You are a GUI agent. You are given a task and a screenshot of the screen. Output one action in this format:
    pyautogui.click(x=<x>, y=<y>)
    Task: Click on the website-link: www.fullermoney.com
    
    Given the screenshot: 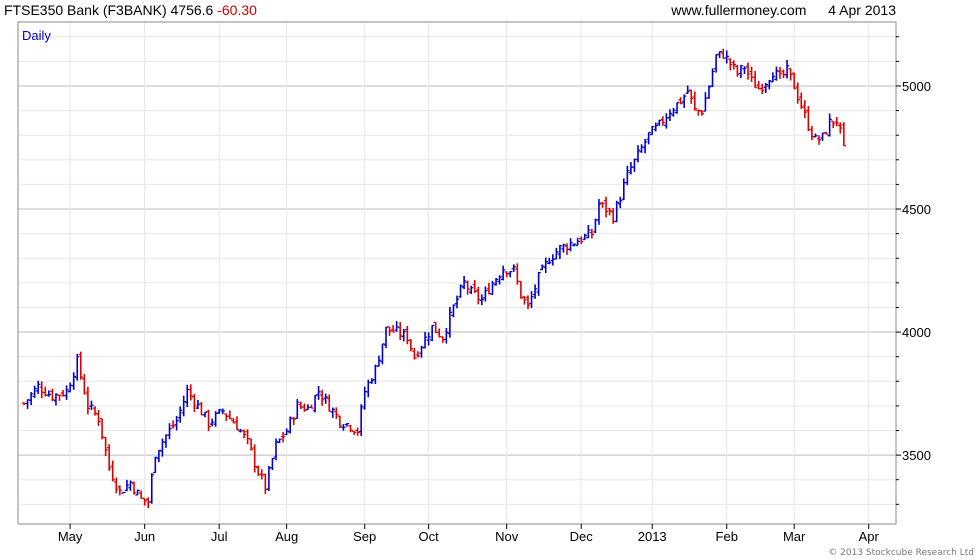 What is the action you would take?
    pyautogui.click(x=739, y=10)
    